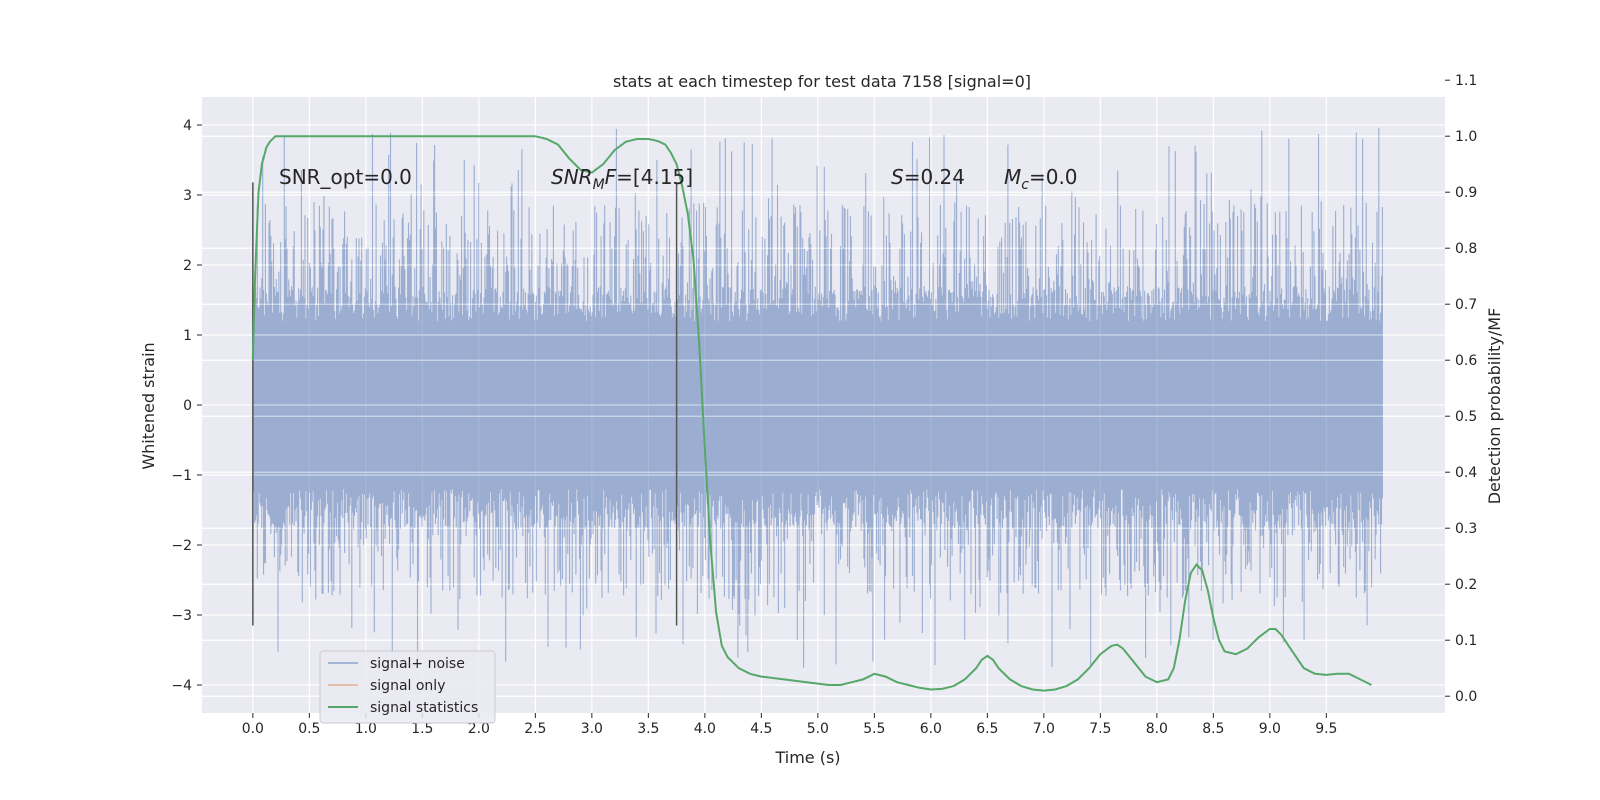  Describe the element at coordinates (187, 196) in the screenshot. I see `y-tick-label: 3` at that location.